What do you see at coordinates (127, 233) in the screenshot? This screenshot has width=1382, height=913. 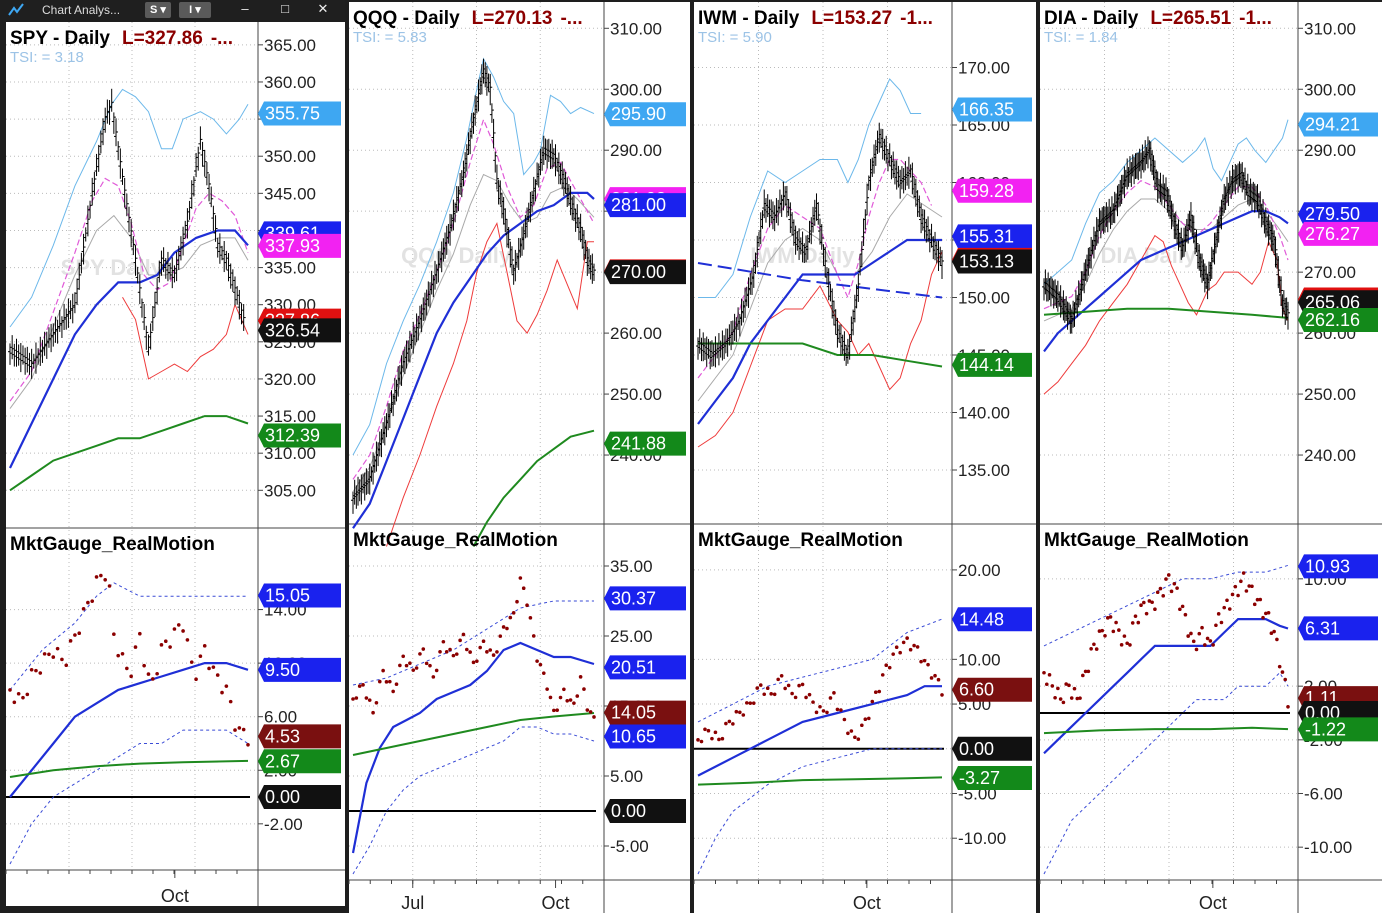 I see `price-bars-spy` at bounding box center [127, 233].